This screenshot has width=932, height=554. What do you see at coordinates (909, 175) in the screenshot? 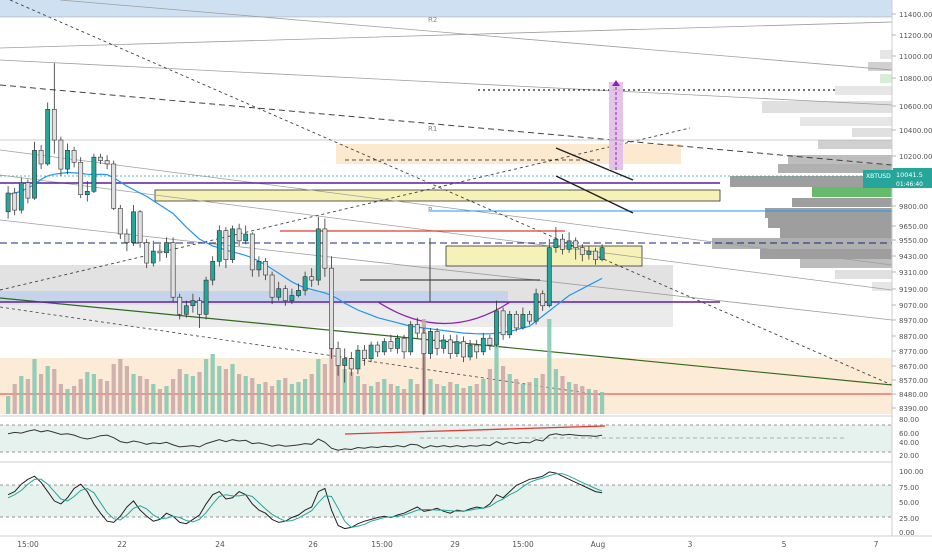
I see `last-price: 10041.5` at bounding box center [909, 175].